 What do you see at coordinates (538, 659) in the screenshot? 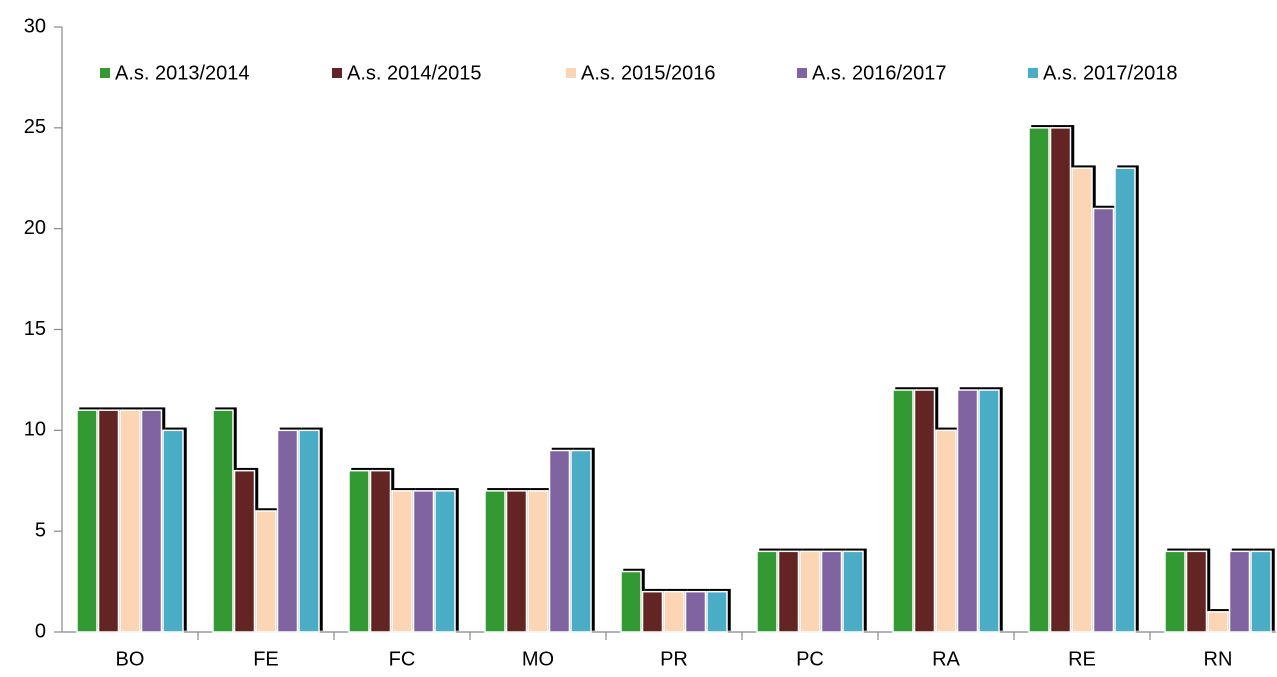
I see `x-tick-label: MO` at bounding box center [538, 659].